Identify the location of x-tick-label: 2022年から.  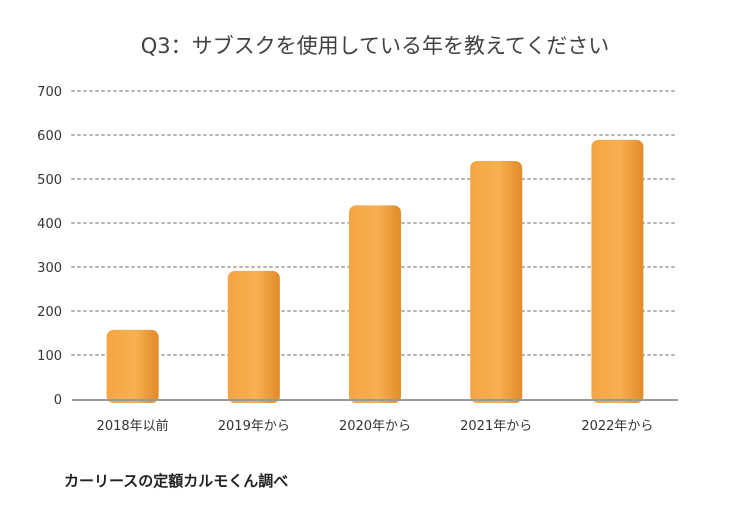
(617, 426).